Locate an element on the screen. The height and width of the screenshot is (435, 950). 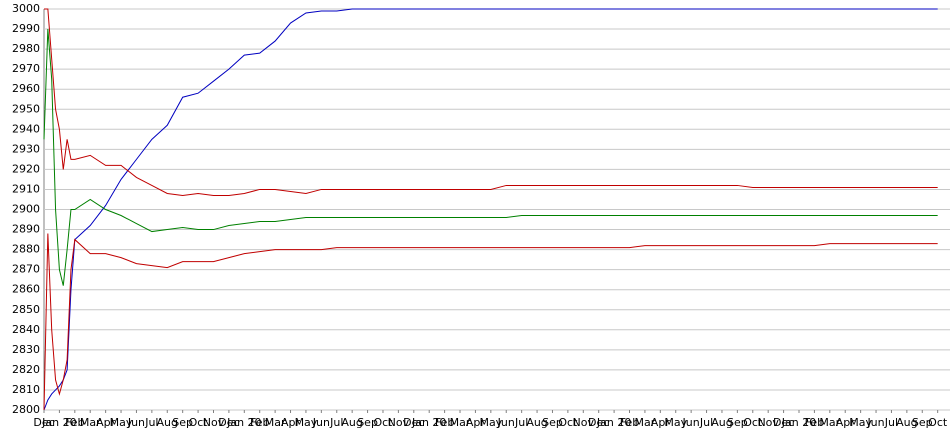
y-tick-label: 3000 is located at coordinates (26, 8).